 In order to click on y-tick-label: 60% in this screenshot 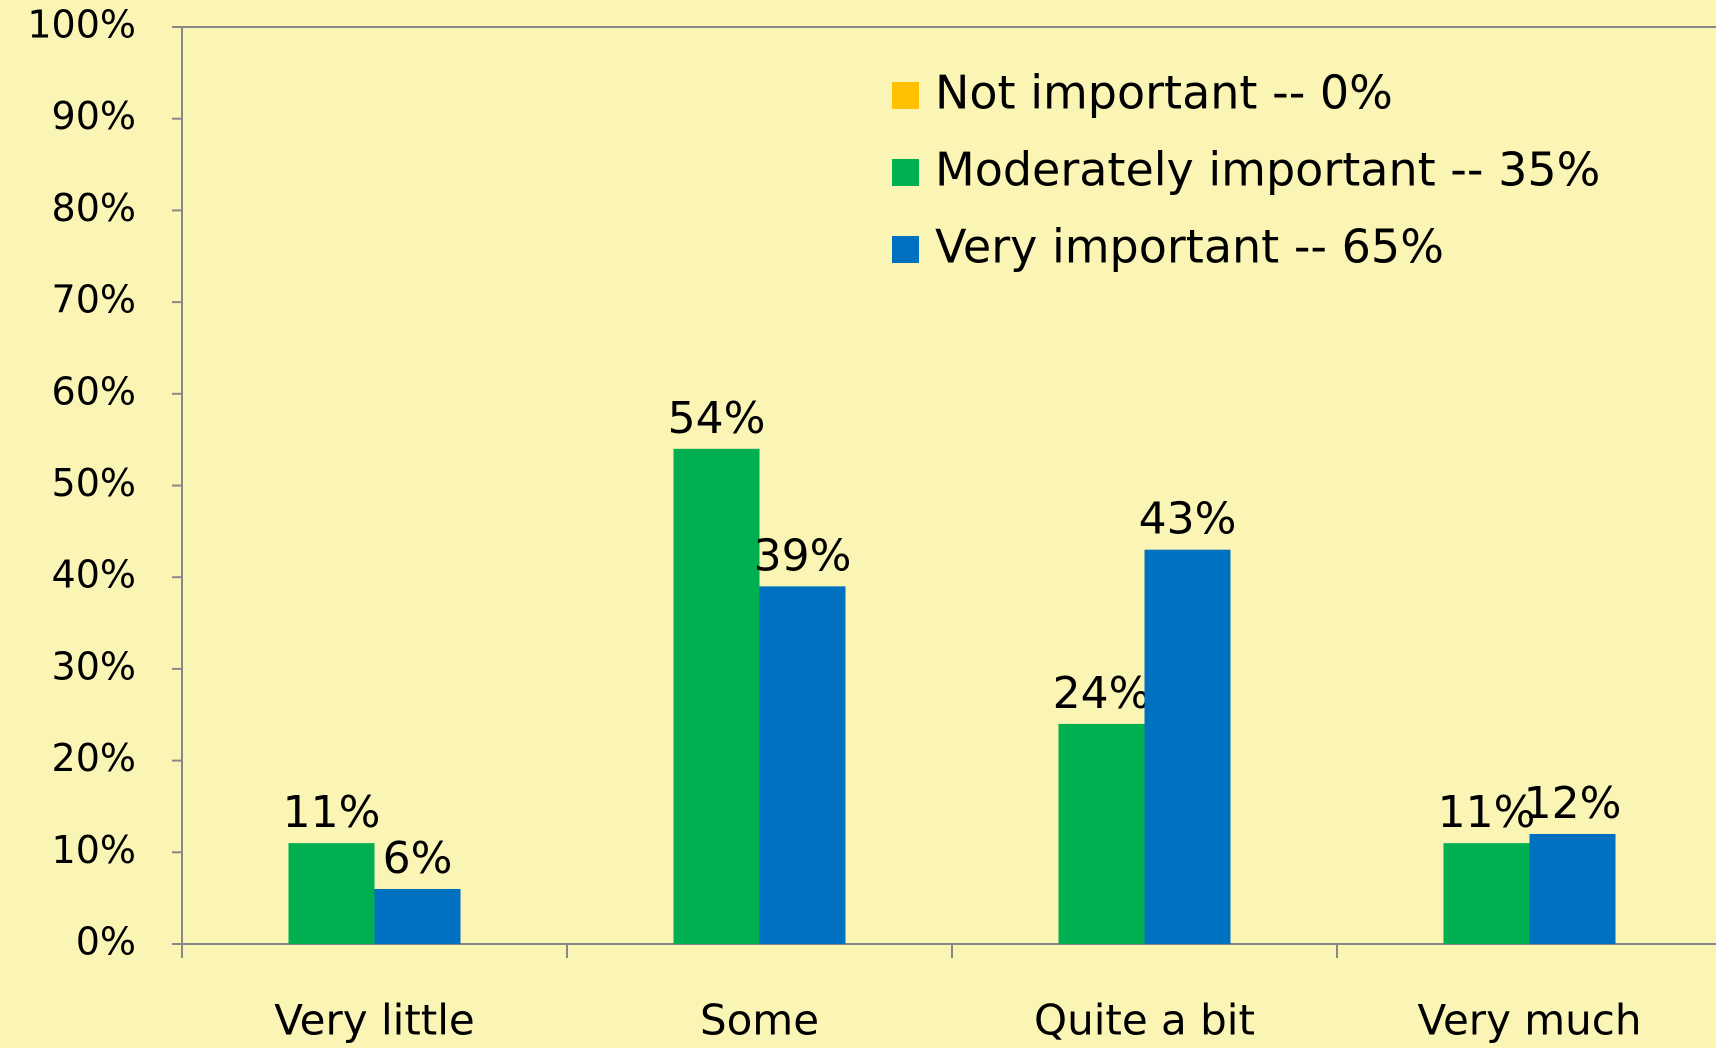, I will do `click(94, 391)`.